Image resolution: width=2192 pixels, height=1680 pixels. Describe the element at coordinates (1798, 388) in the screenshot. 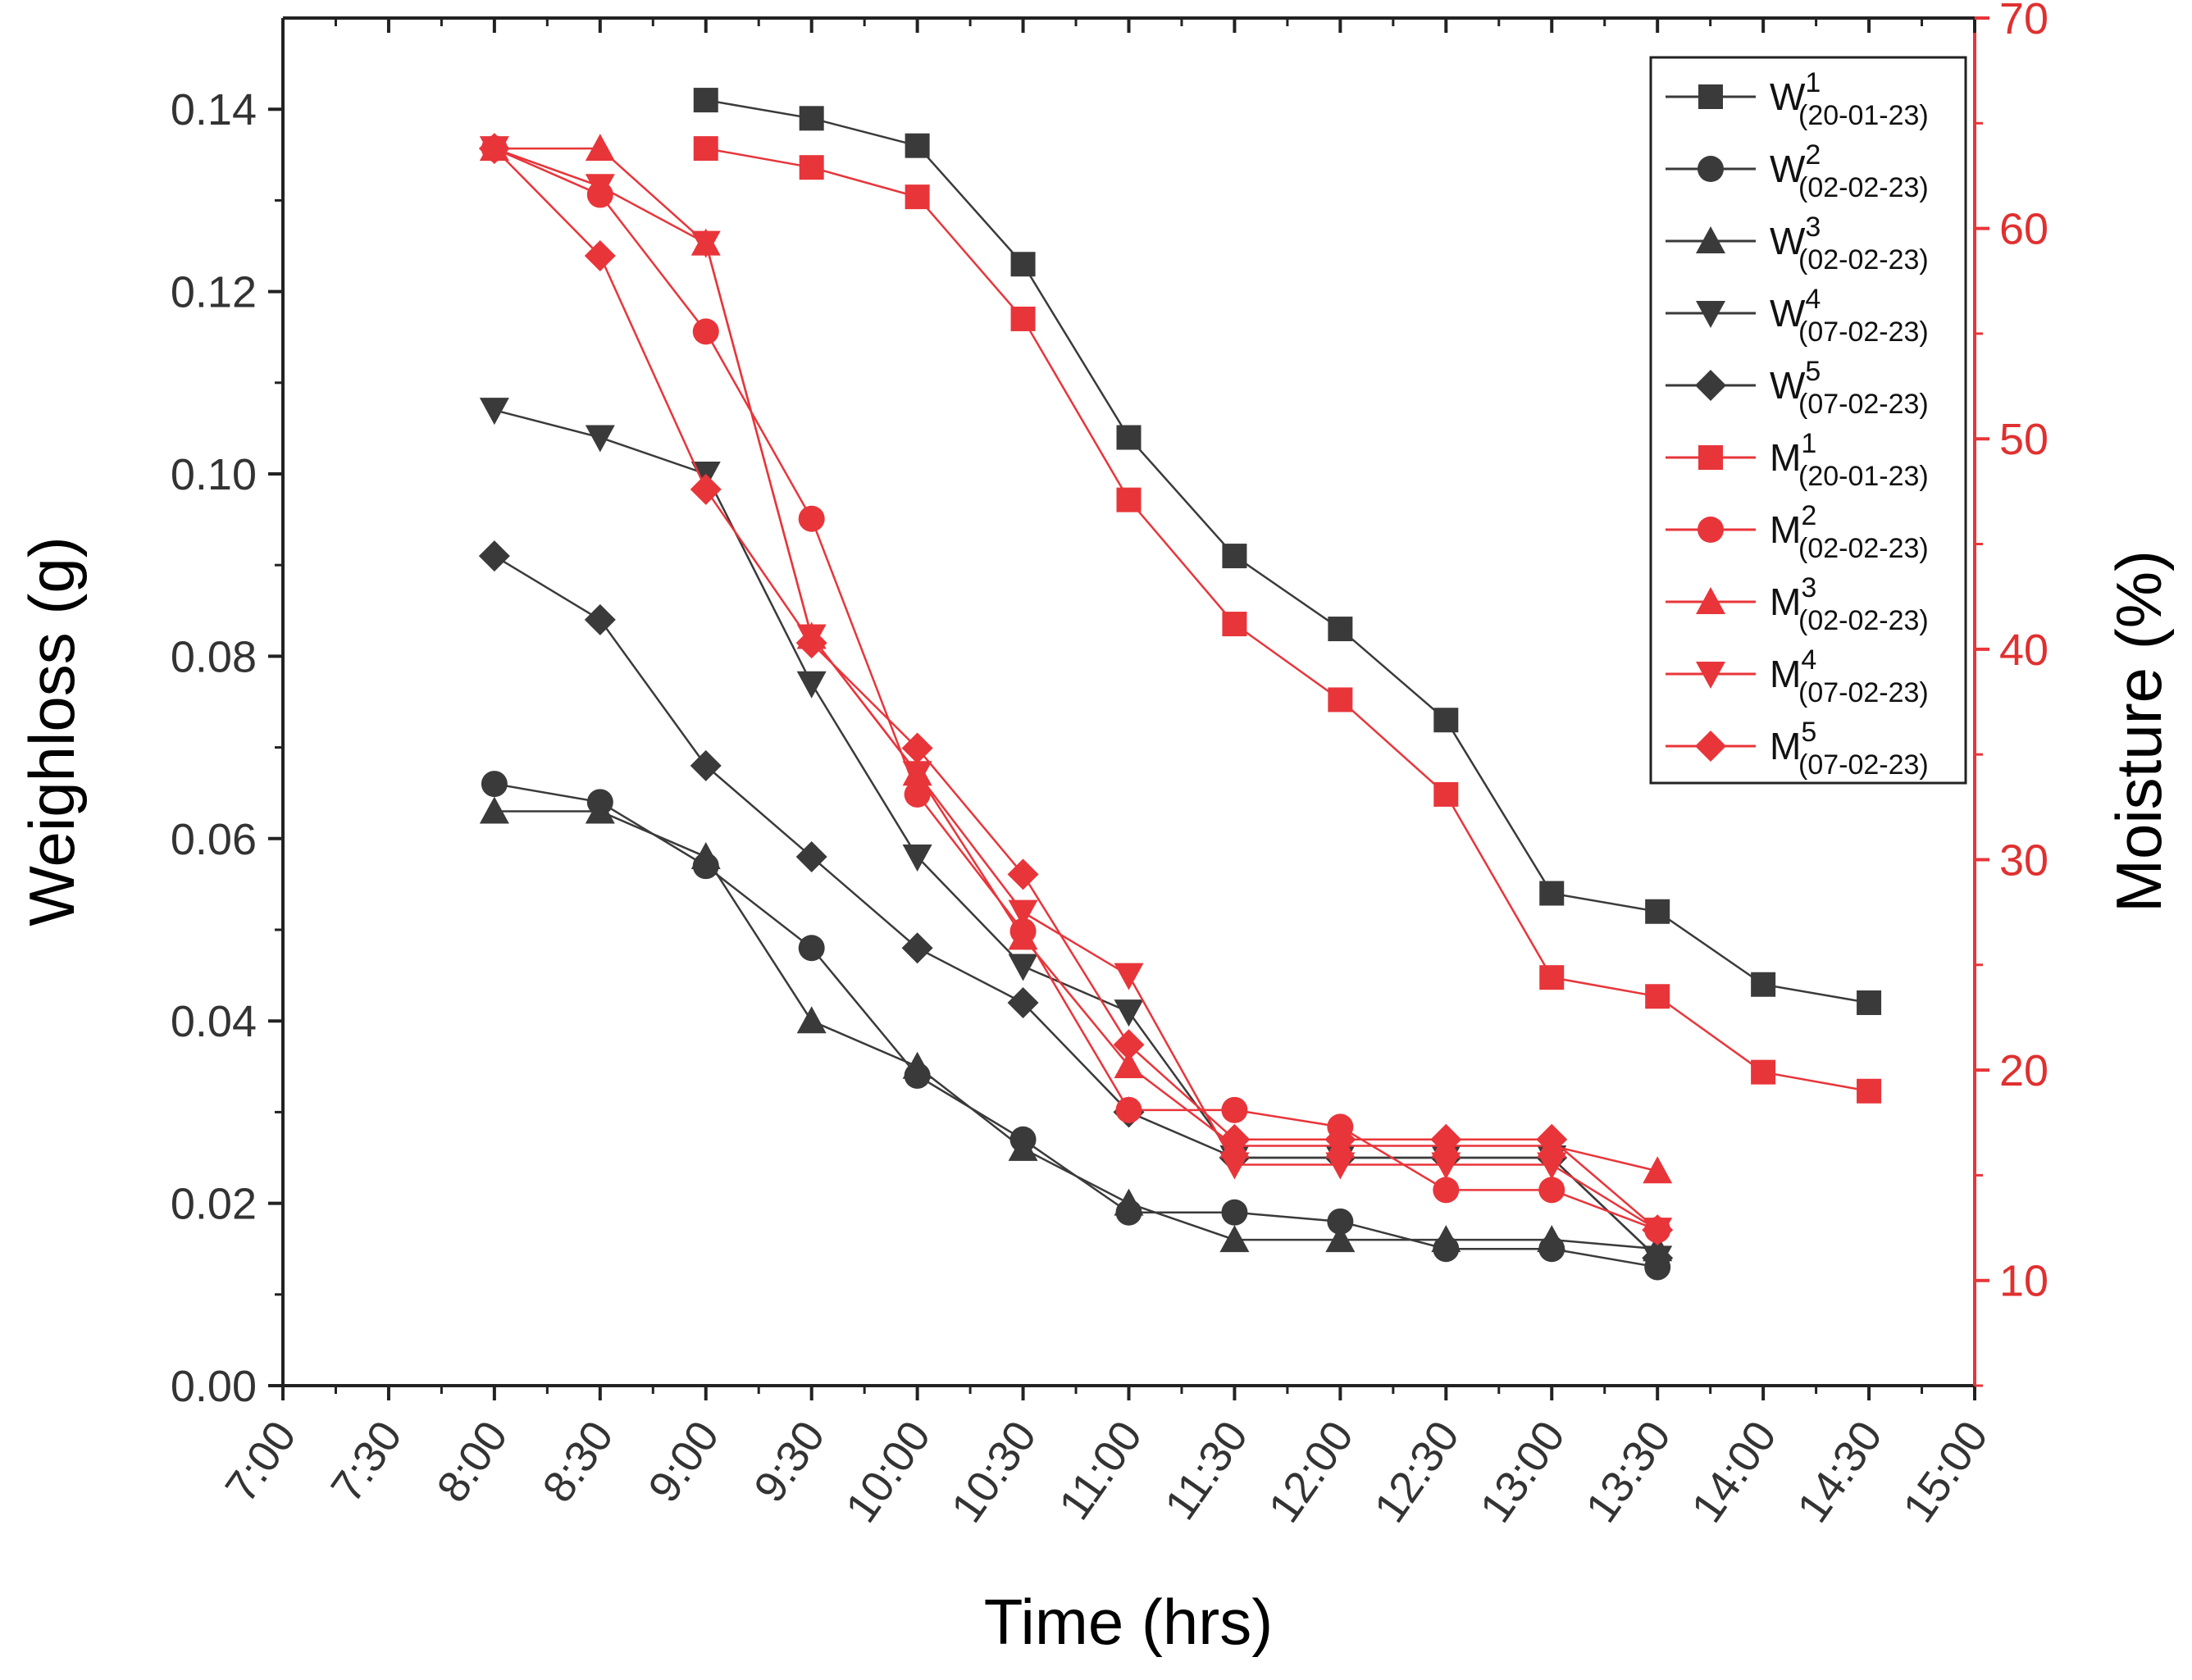

I see `legend-entry: W5 (07-02-23)` at that location.